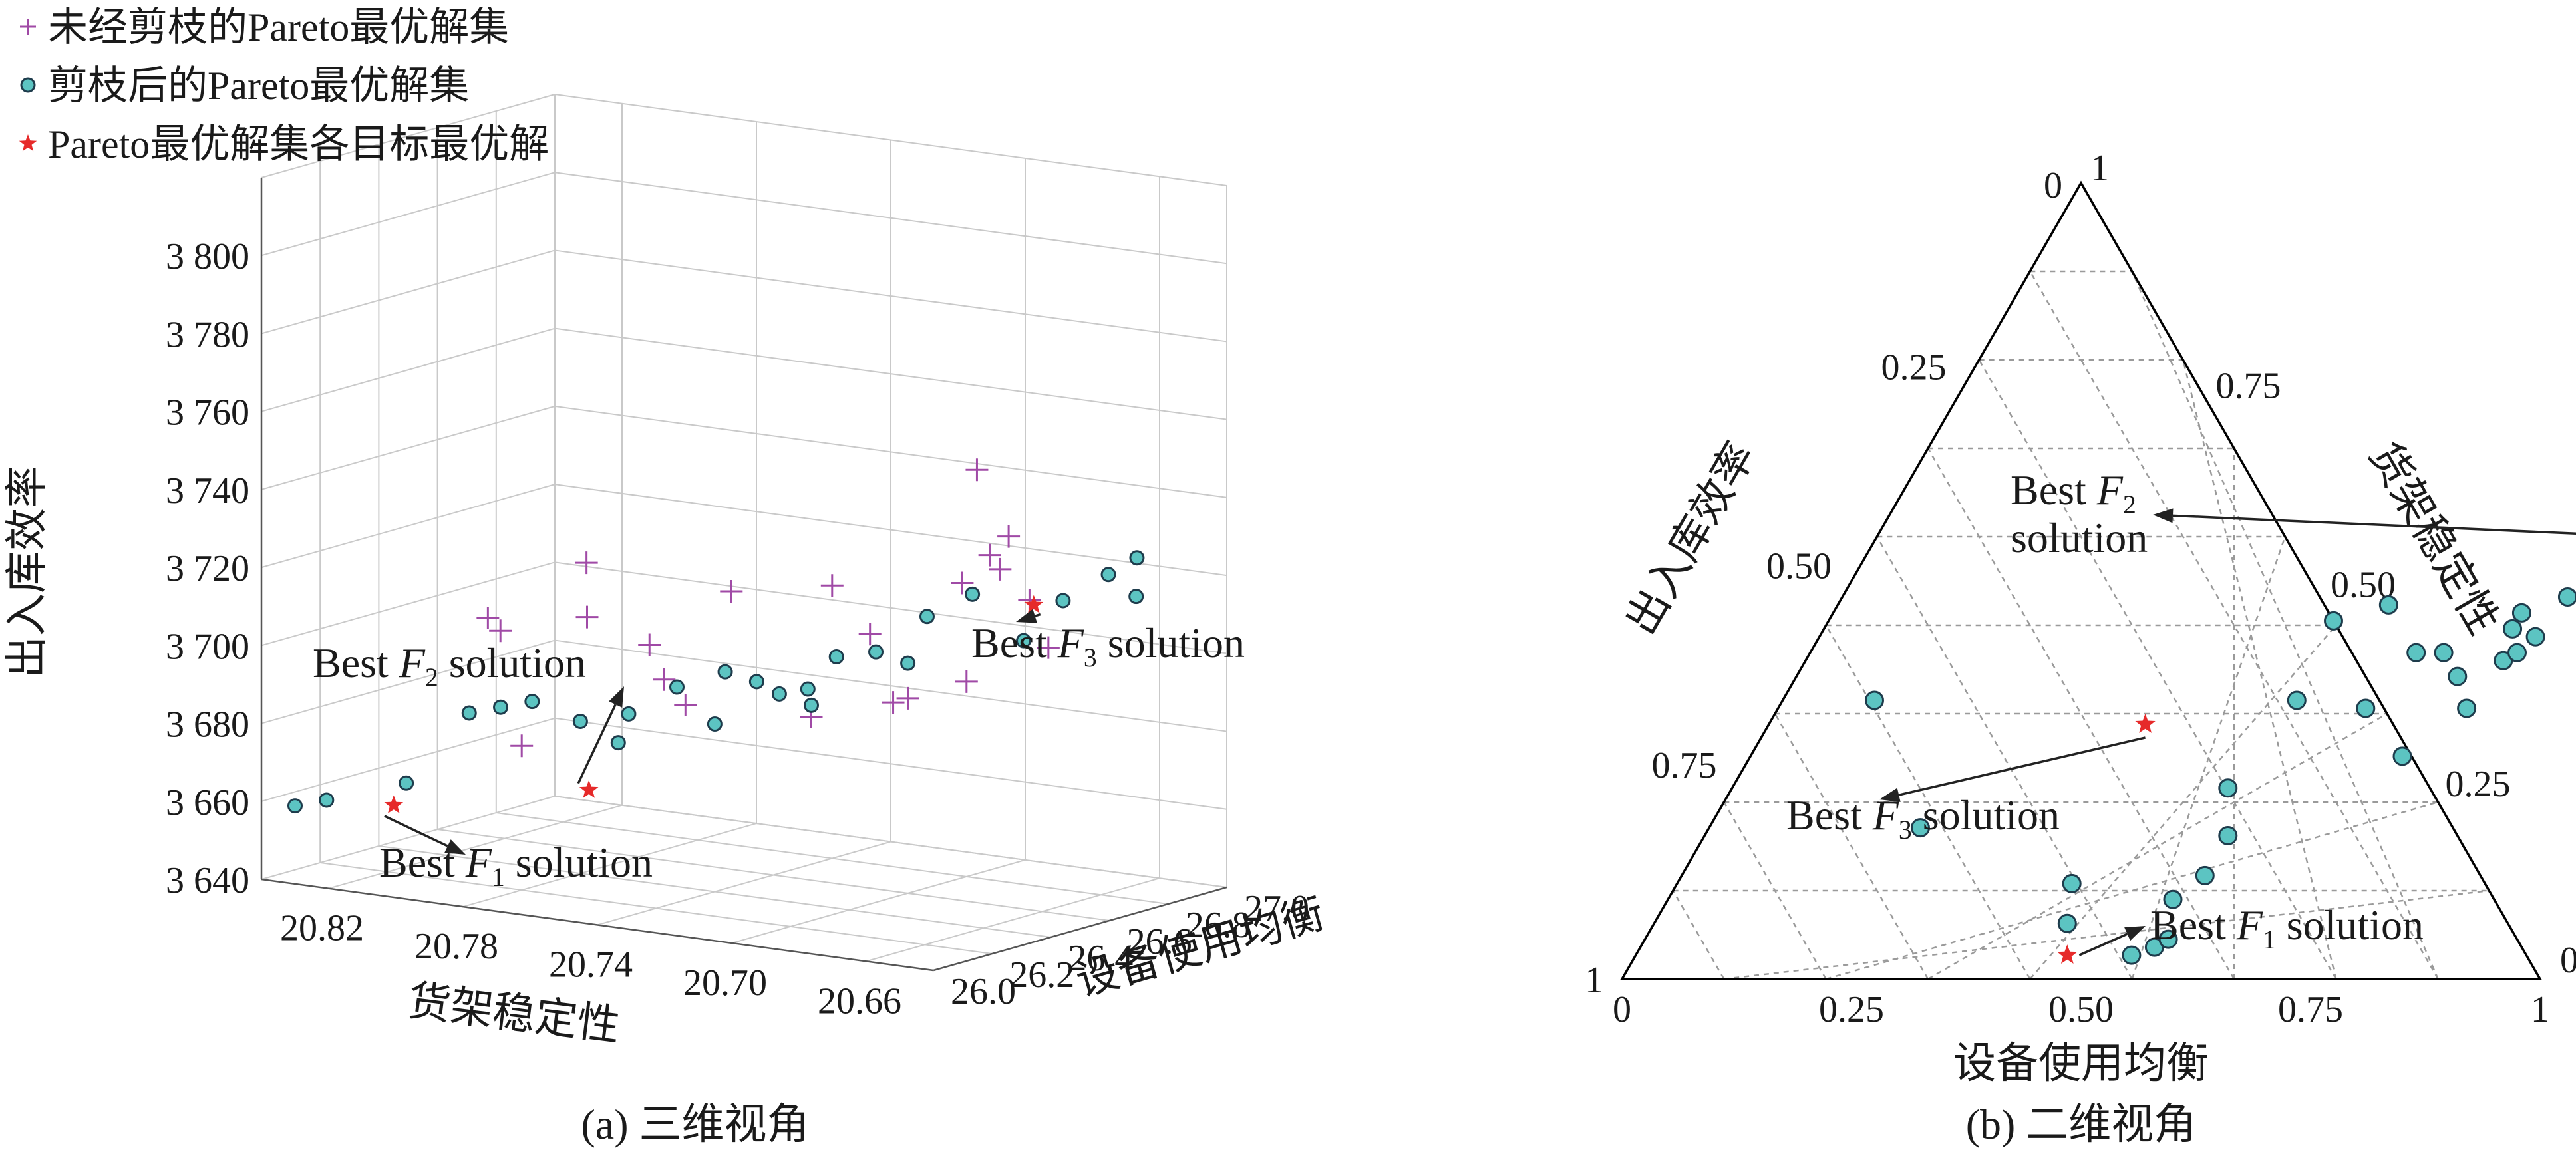 The width and height of the screenshot is (2576, 1158). I want to click on left-axis-label: 出入库效率, so click(1690, 538).